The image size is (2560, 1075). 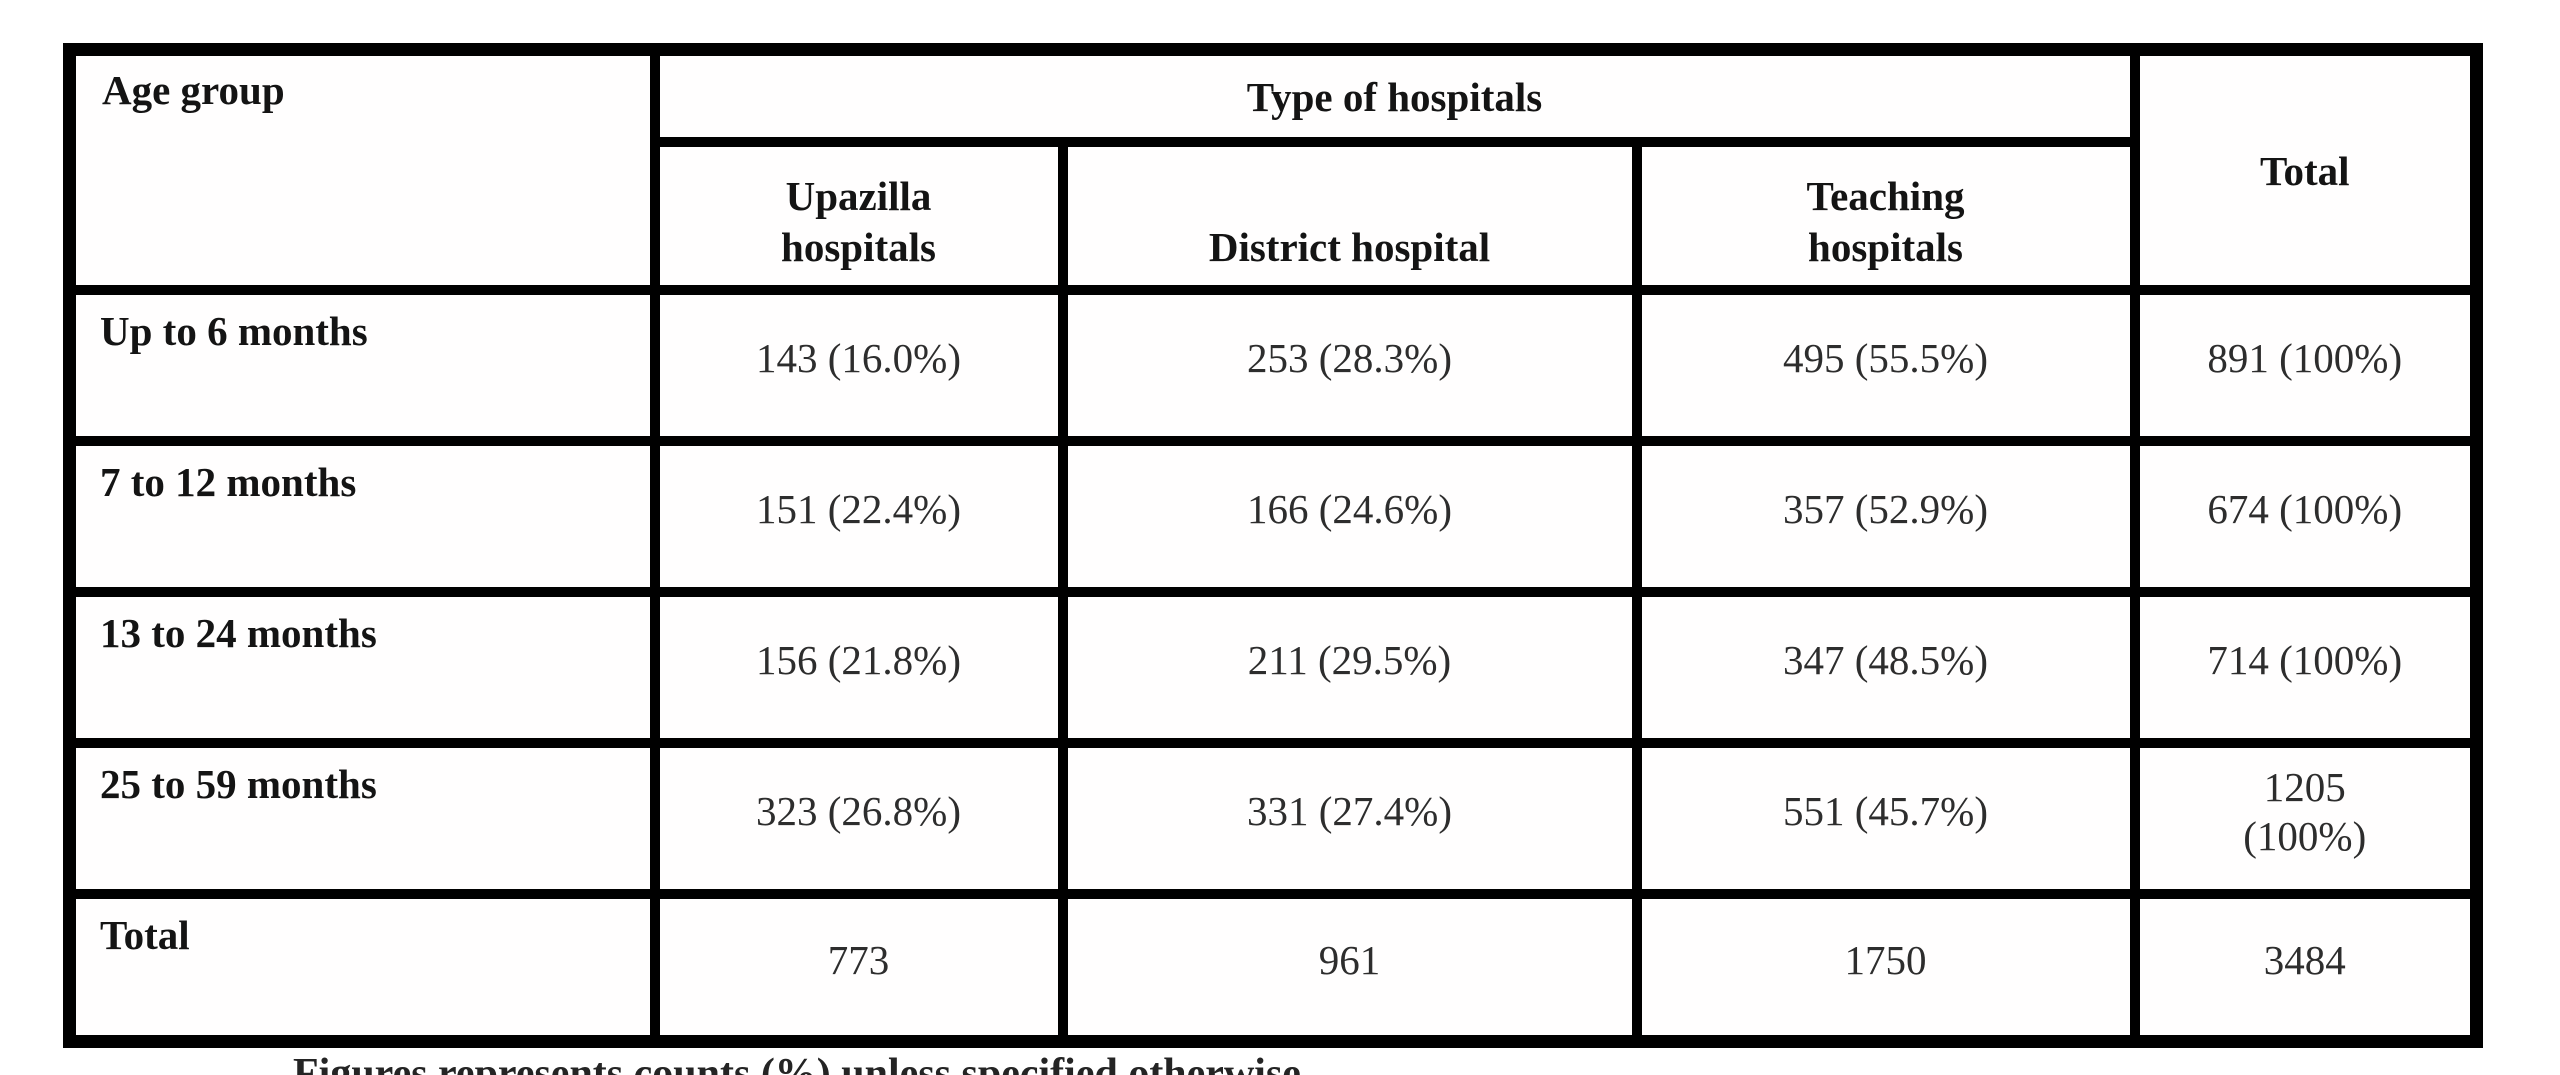 I want to click on column-header-district-hospital: District hospital, so click(x=1349, y=216).